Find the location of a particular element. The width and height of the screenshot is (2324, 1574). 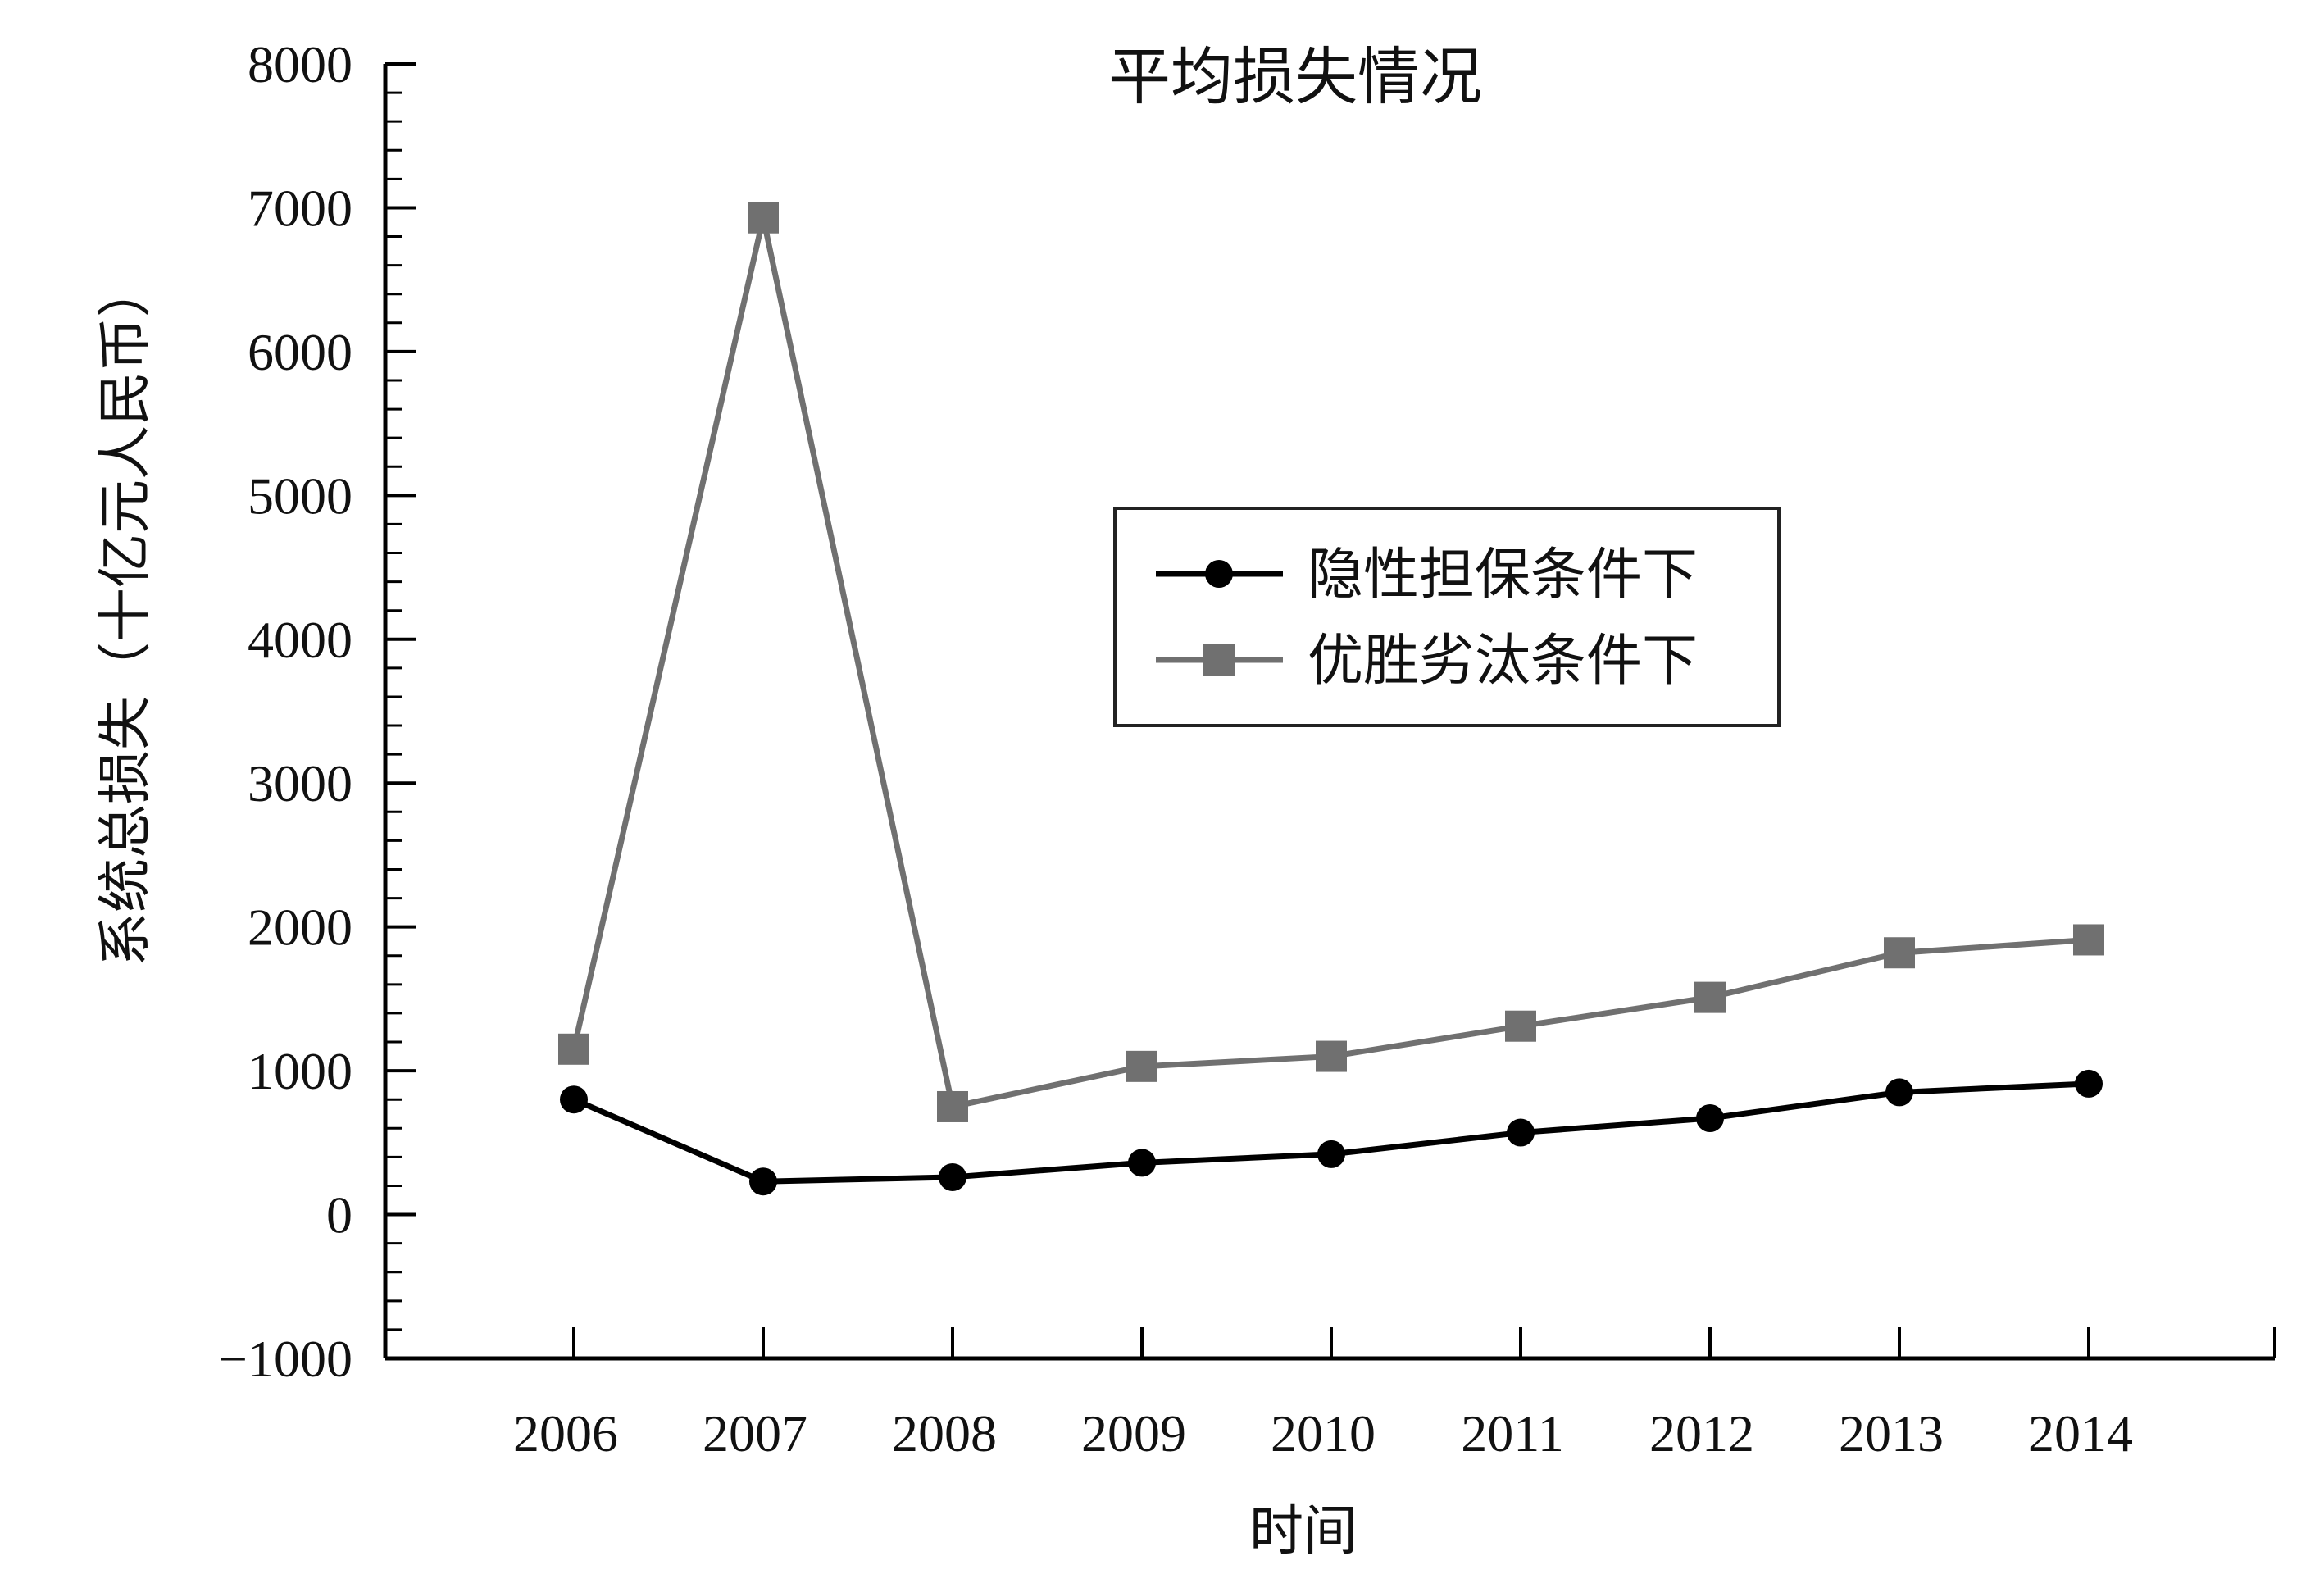

legend-label: 隐性担保条件下 is located at coordinates (1503, 575).